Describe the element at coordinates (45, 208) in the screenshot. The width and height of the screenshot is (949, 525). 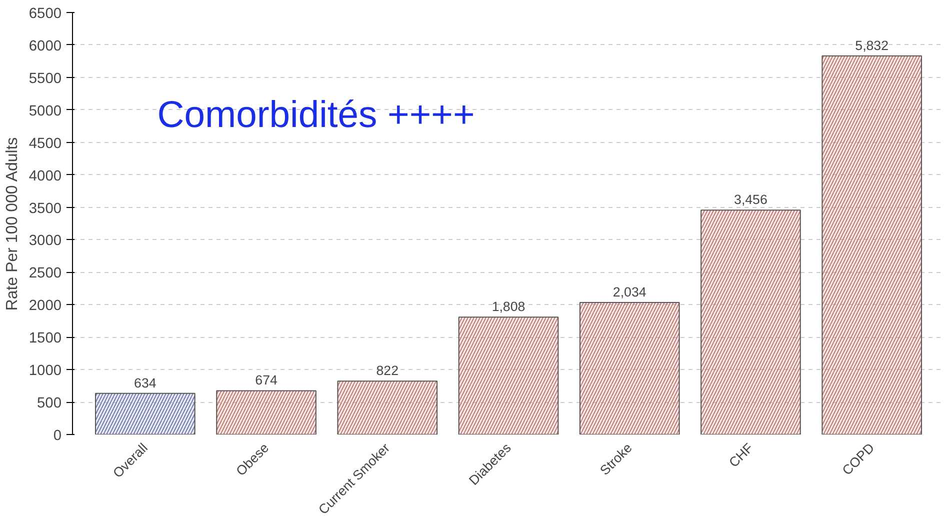
I see `y-tick-label: 3500` at that location.